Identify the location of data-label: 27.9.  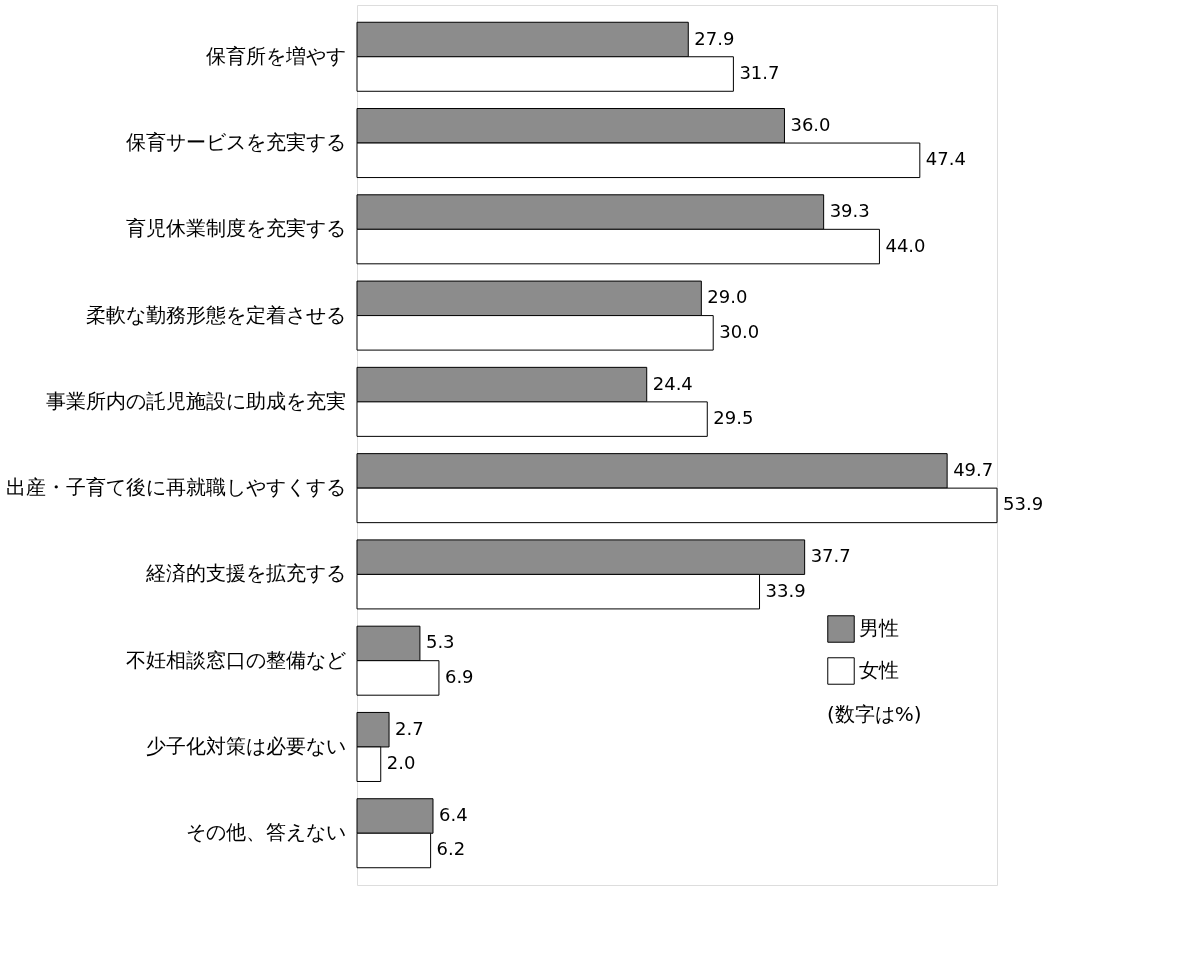
(714, 38).